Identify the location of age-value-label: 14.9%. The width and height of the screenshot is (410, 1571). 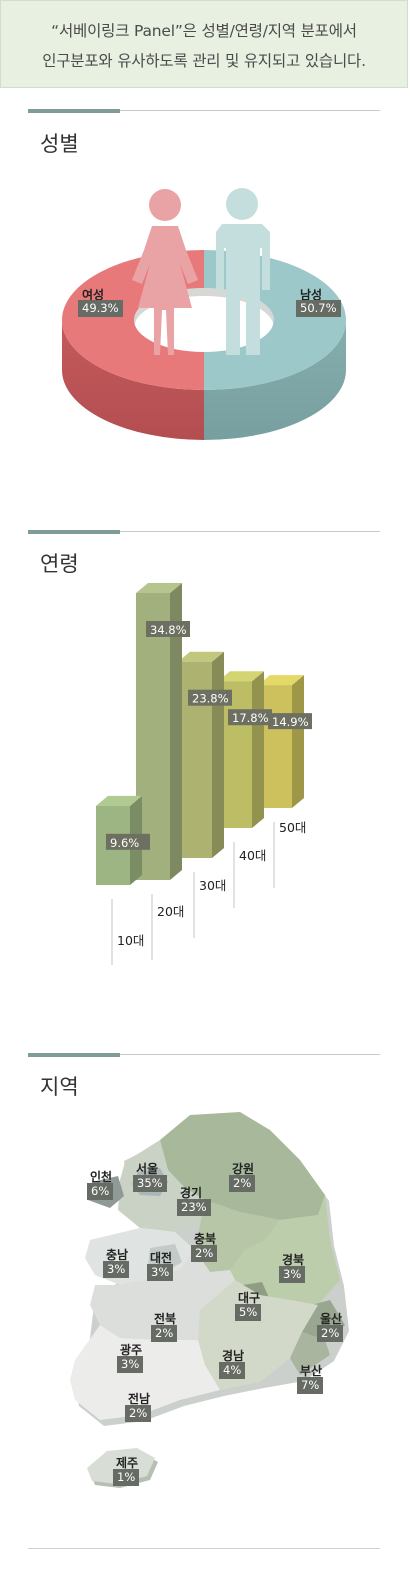
(290, 722).